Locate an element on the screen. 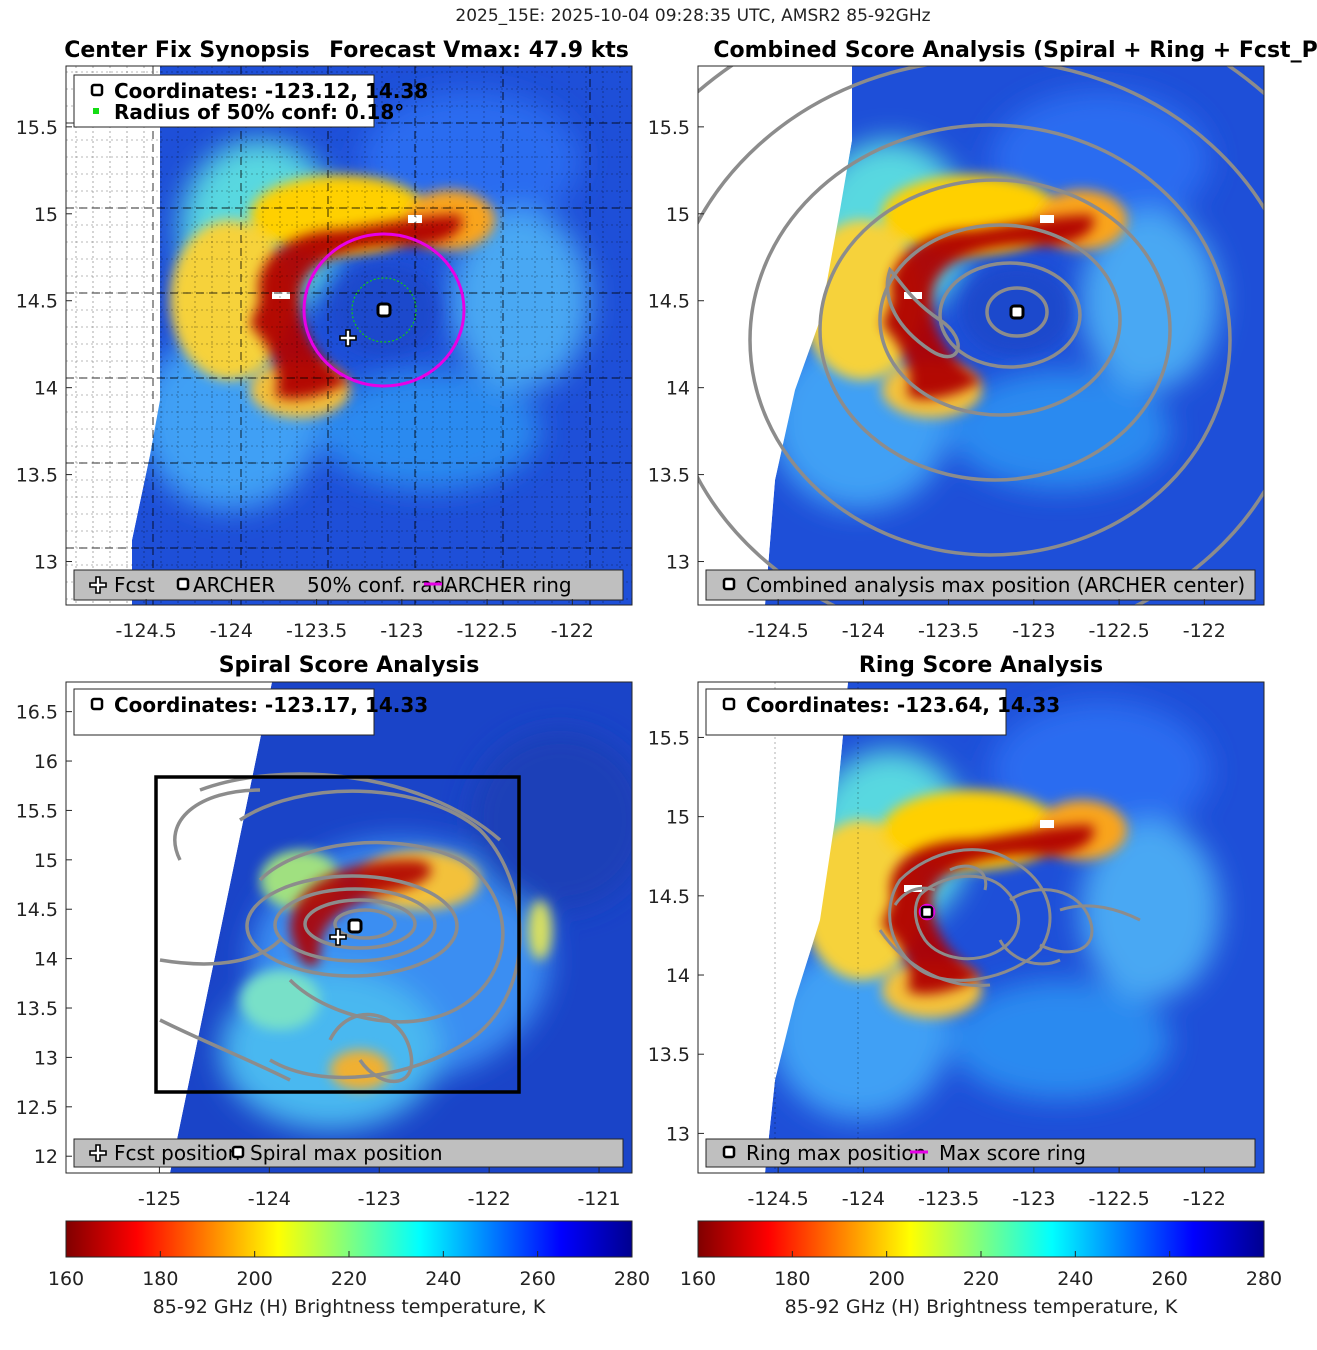  combined-max-marker is located at coordinates (1017, 312).